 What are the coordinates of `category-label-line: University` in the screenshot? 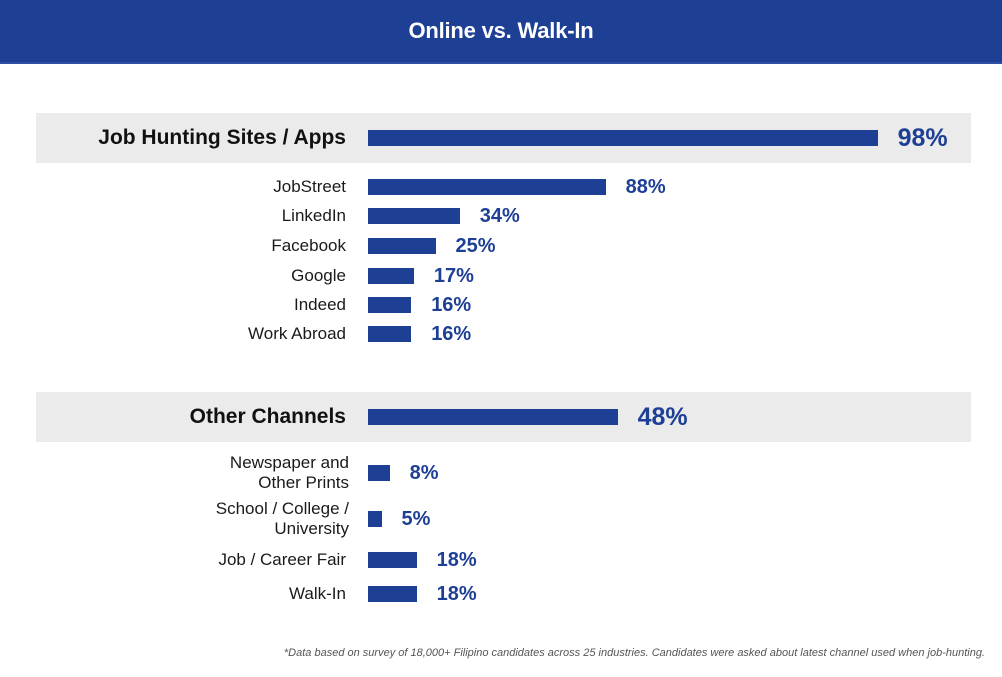 It's located at (311, 528).